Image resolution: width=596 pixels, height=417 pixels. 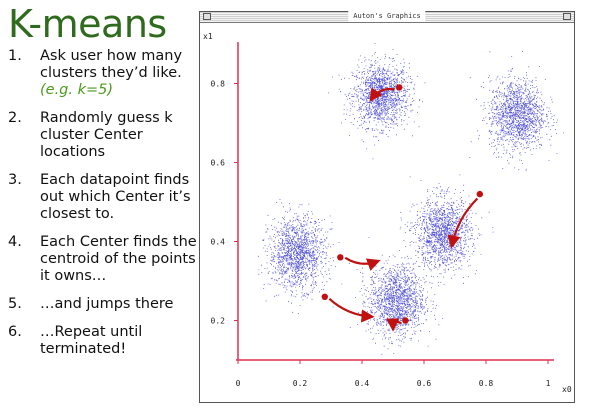 I want to click on step-example: (e.g. k=5), so click(x=77, y=90).